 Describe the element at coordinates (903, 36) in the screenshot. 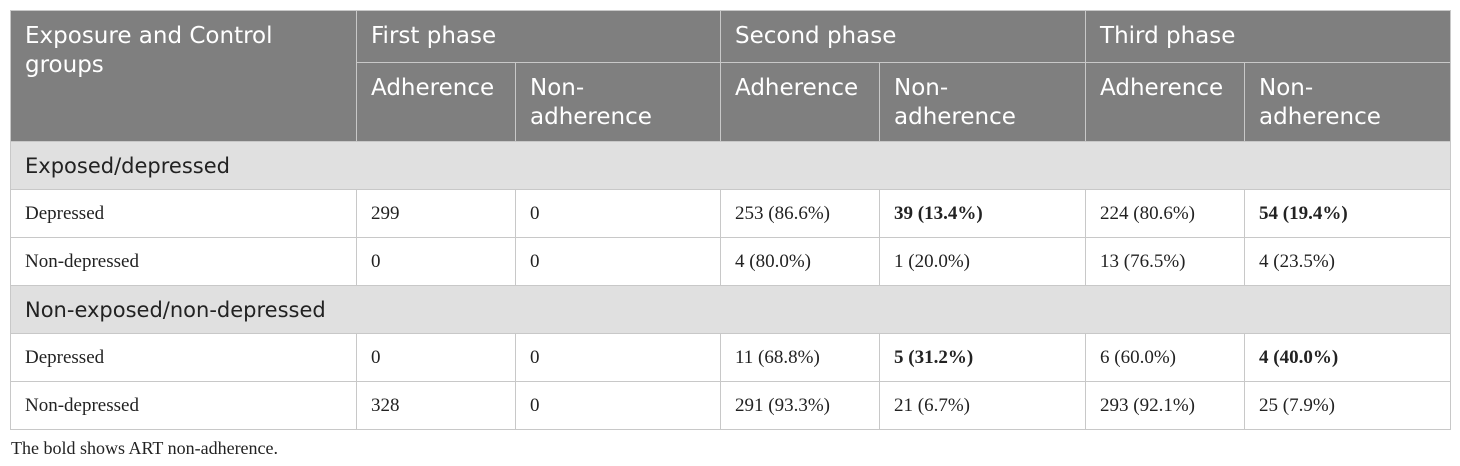

I see `header-phase-2: Second phase` at that location.